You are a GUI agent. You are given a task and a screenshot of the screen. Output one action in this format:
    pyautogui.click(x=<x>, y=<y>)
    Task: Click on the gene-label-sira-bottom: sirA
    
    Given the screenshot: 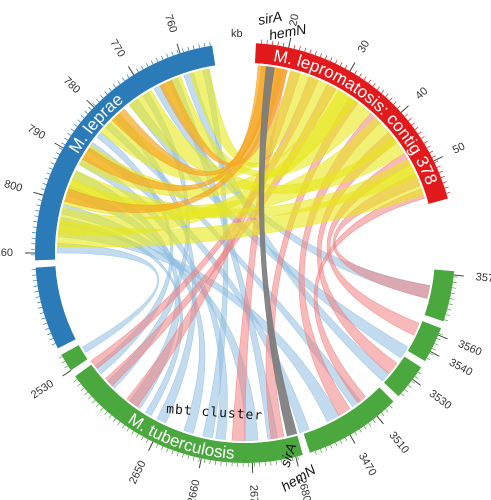 What is the action you would take?
    pyautogui.click(x=288, y=455)
    